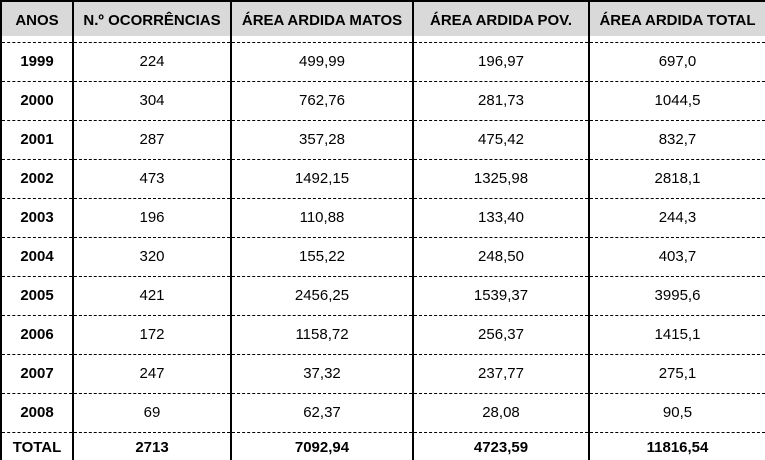 The height and width of the screenshot is (460, 765). Describe the element at coordinates (500, 62) in the screenshot. I see `value-cell: 196,97` at that location.